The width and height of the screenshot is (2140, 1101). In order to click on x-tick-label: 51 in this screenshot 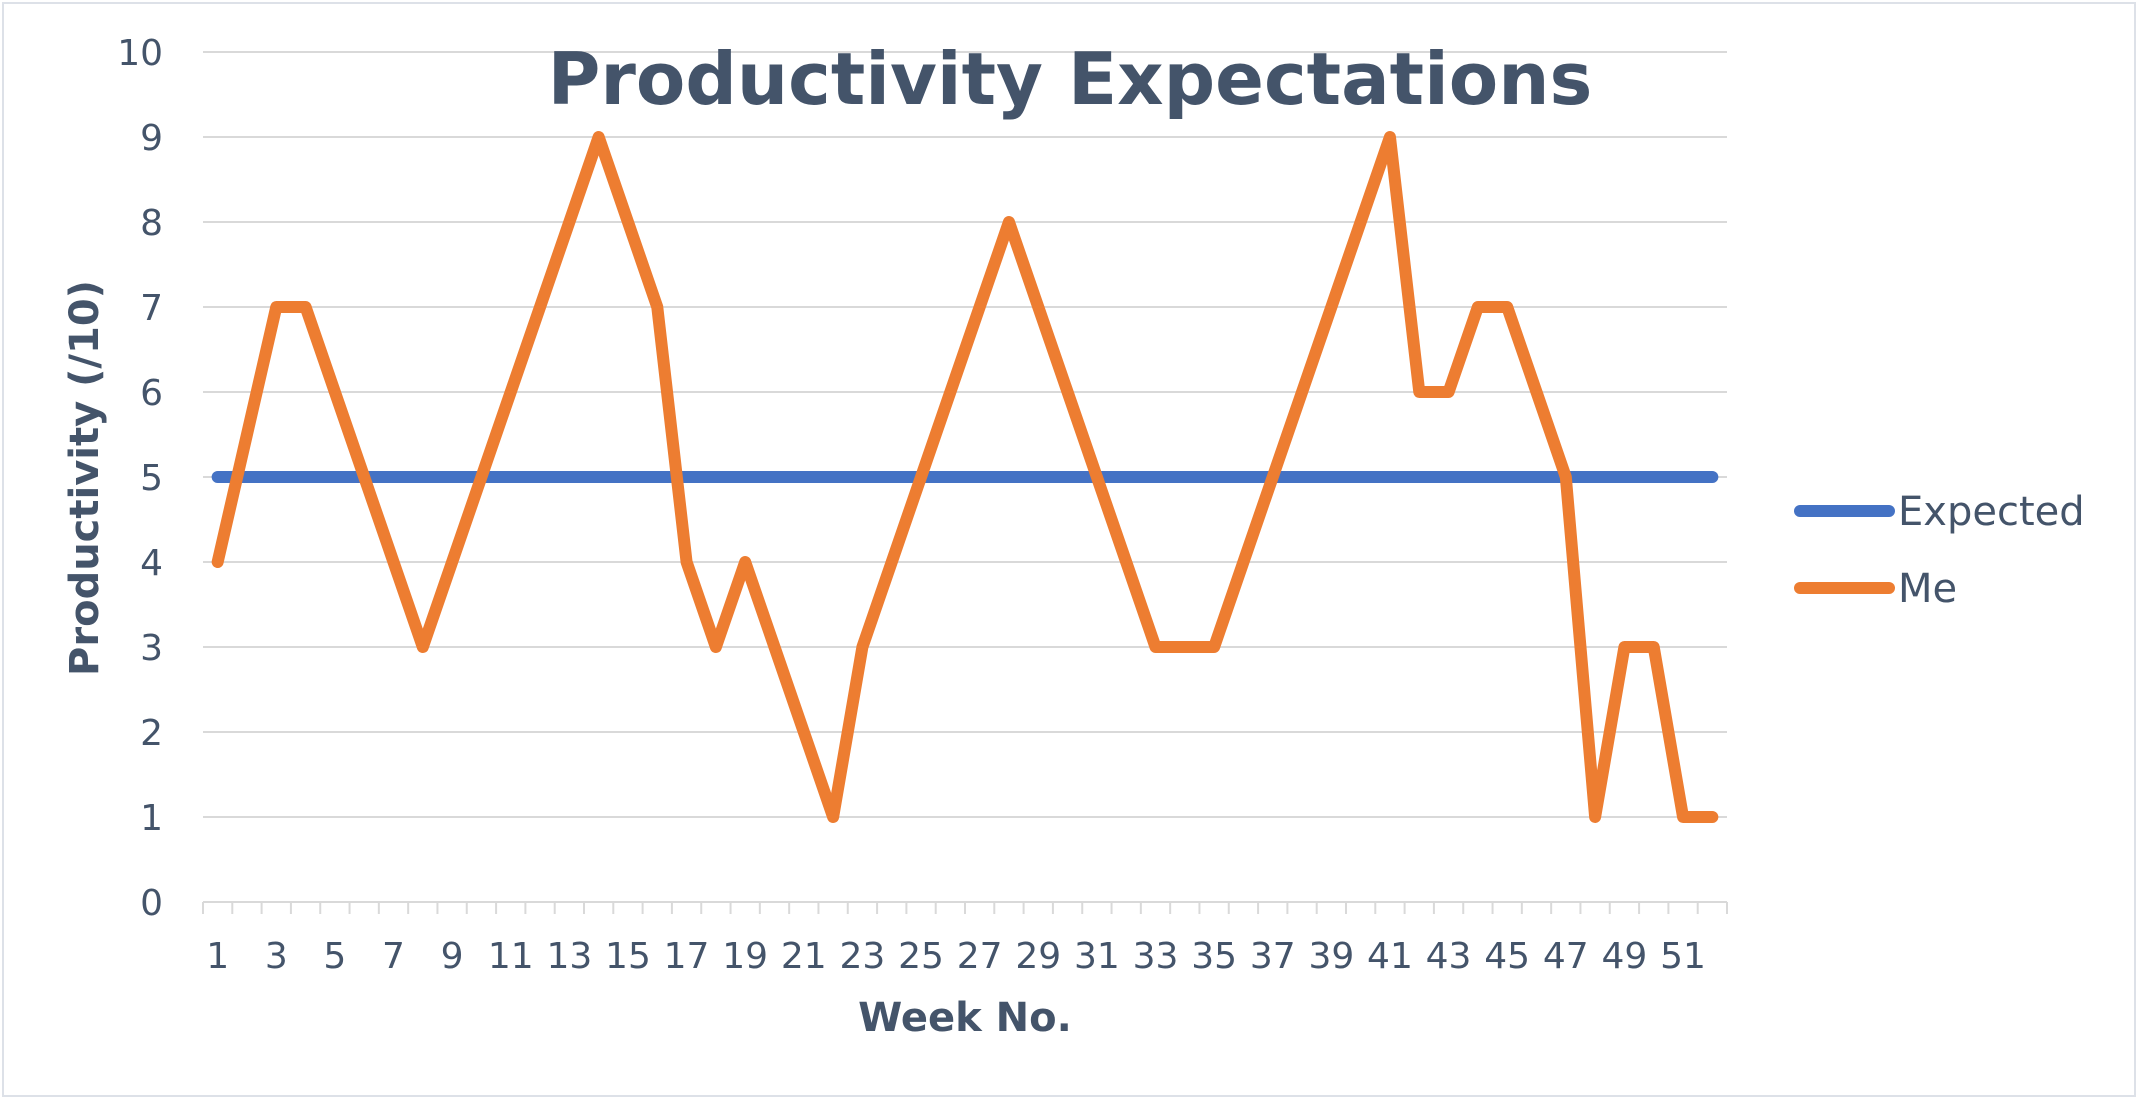, I will do `click(1683, 956)`.